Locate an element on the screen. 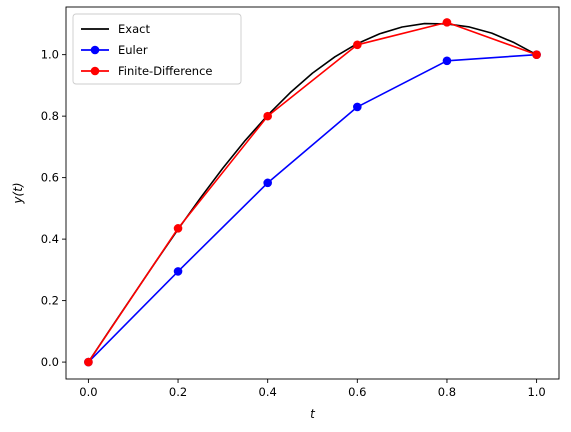 The height and width of the screenshot is (432, 571). x-tick-label: 0.0 is located at coordinates (88, 392).